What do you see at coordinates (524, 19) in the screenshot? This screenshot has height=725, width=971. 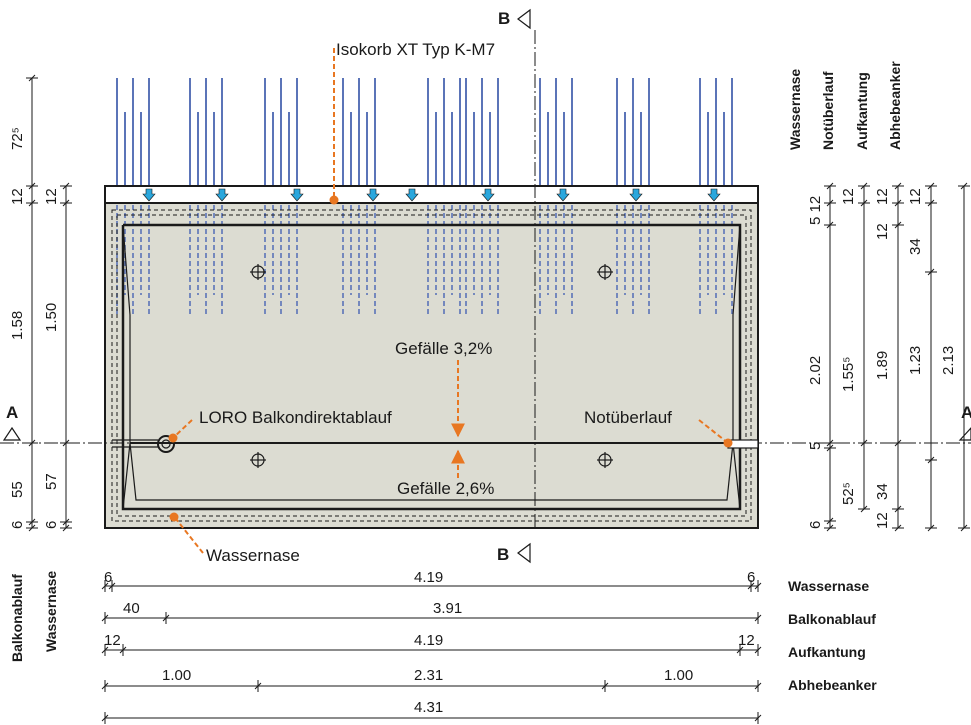 I see `section-b-top-marker` at bounding box center [524, 19].